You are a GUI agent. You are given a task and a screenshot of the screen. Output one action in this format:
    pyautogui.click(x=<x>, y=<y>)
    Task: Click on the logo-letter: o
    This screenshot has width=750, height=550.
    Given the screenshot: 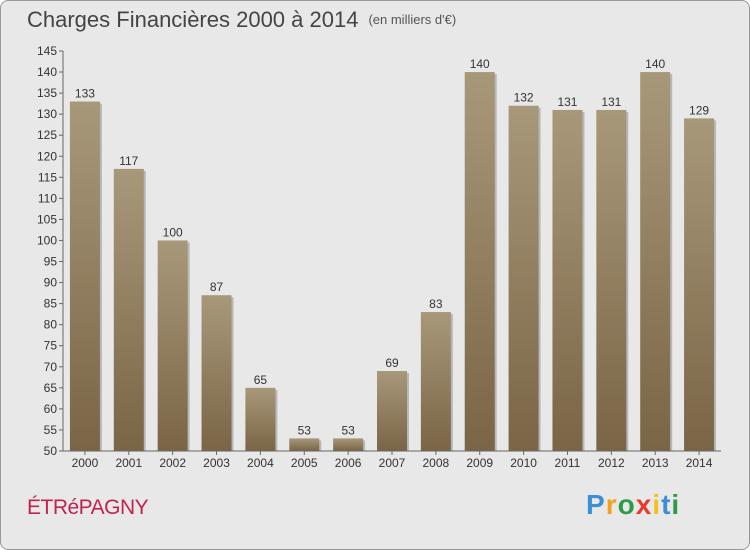 What is the action you would take?
    pyautogui.click(x=626, y=504)
    